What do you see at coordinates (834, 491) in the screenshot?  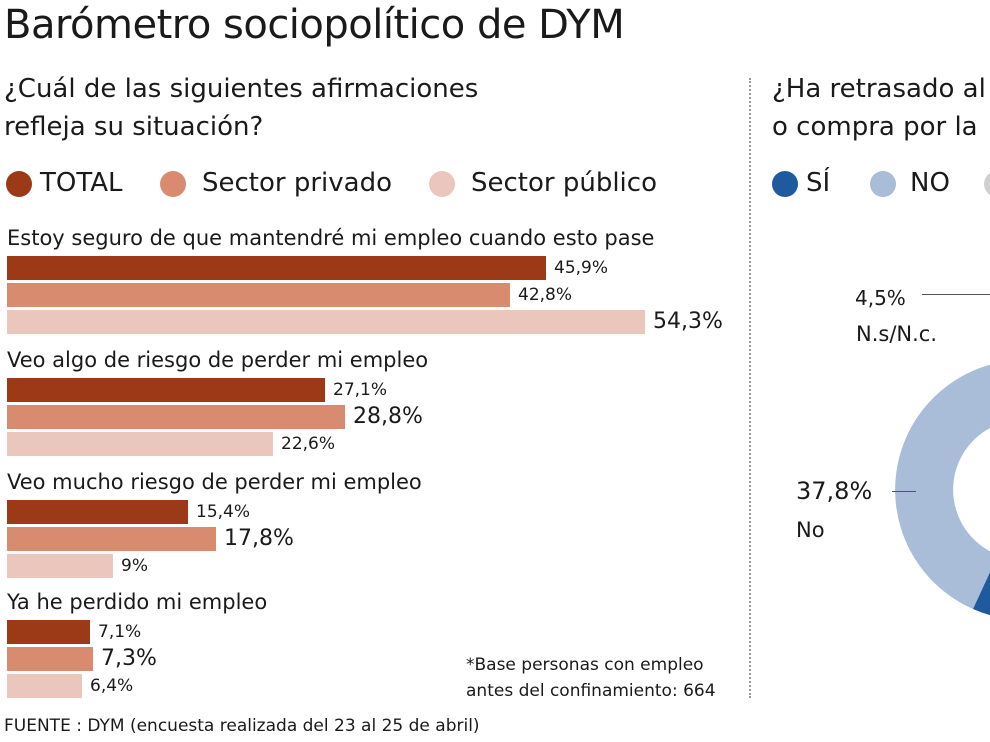 I see `donut-label-no-value: 37,8%` at bounding box center [834, 491].